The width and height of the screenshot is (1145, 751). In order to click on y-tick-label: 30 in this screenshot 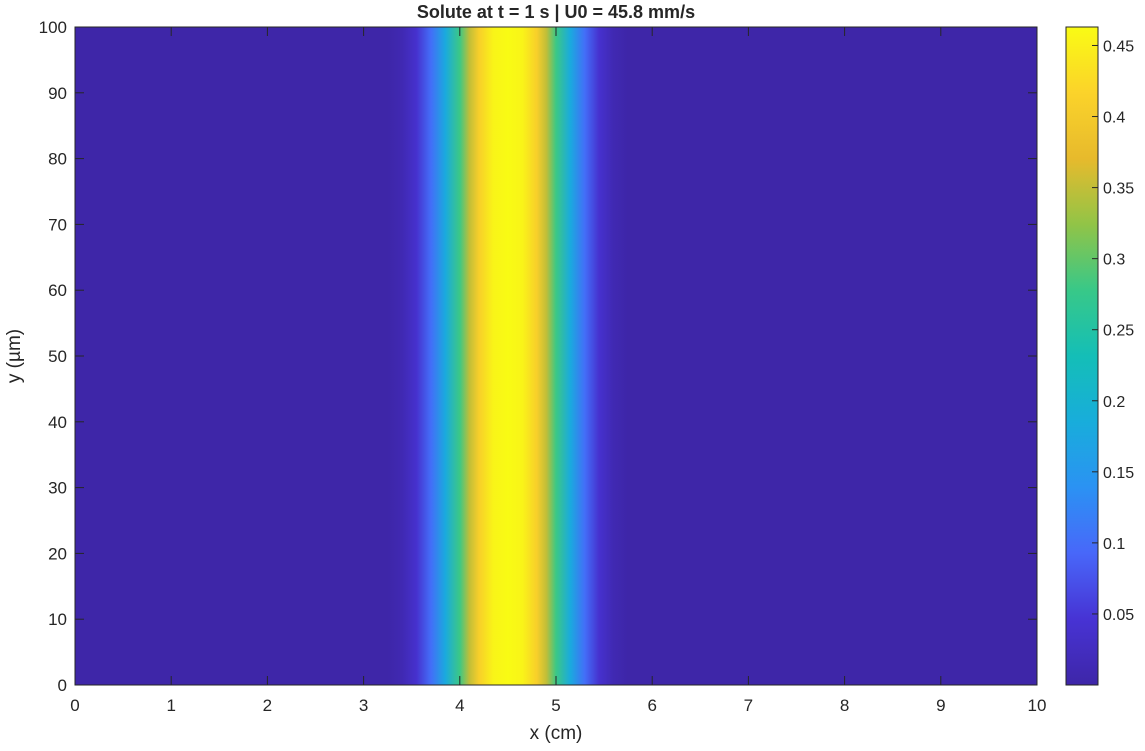, I will do `click(57, 488)`.